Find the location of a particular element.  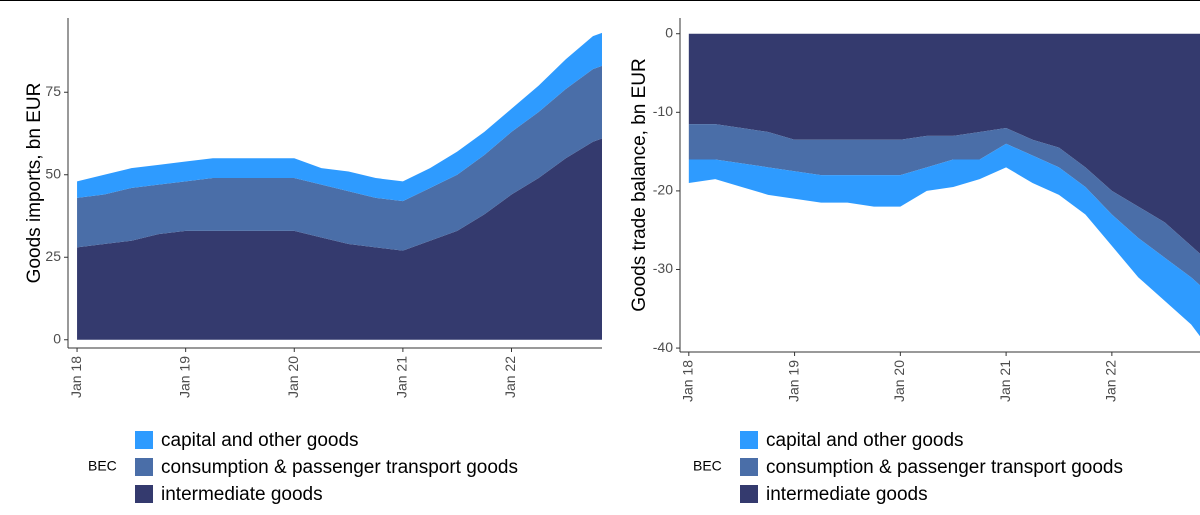

y-tick-label: 50 is located at coordinates (53, 173).